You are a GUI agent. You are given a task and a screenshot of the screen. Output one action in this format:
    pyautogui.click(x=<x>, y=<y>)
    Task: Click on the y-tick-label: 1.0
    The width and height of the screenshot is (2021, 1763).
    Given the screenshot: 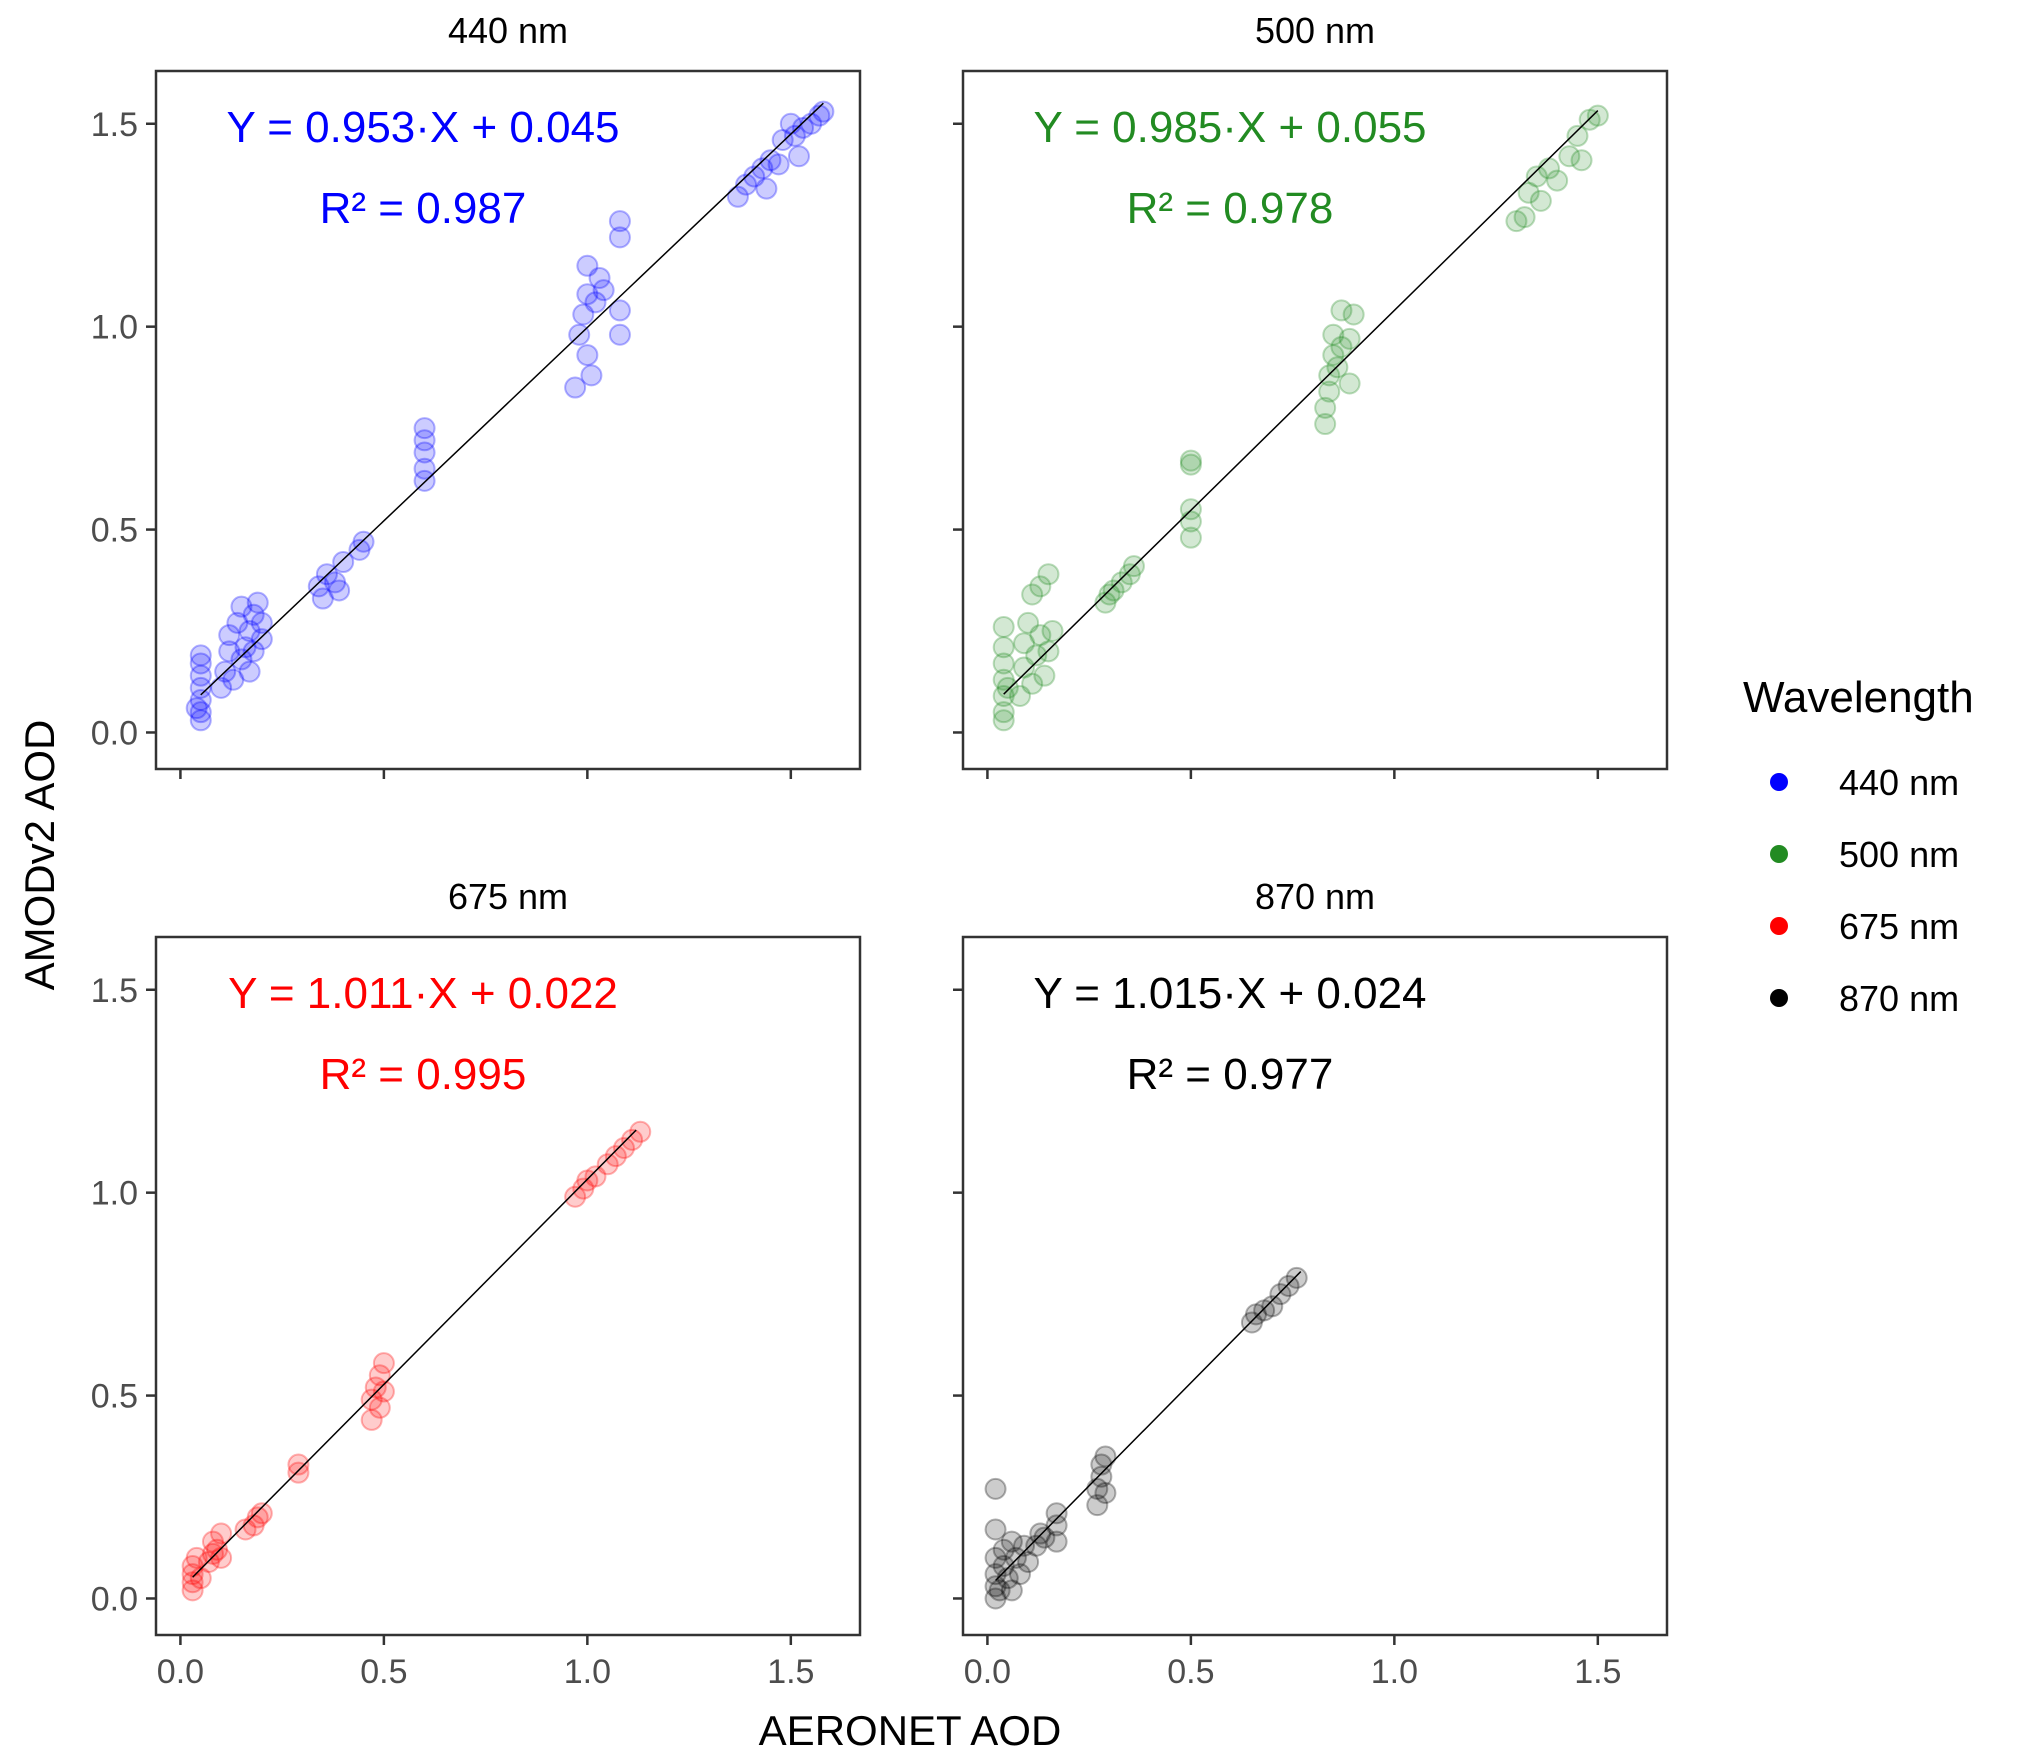 What is the action you would take?
    pyautogui.click(x=114, y=1194)
    